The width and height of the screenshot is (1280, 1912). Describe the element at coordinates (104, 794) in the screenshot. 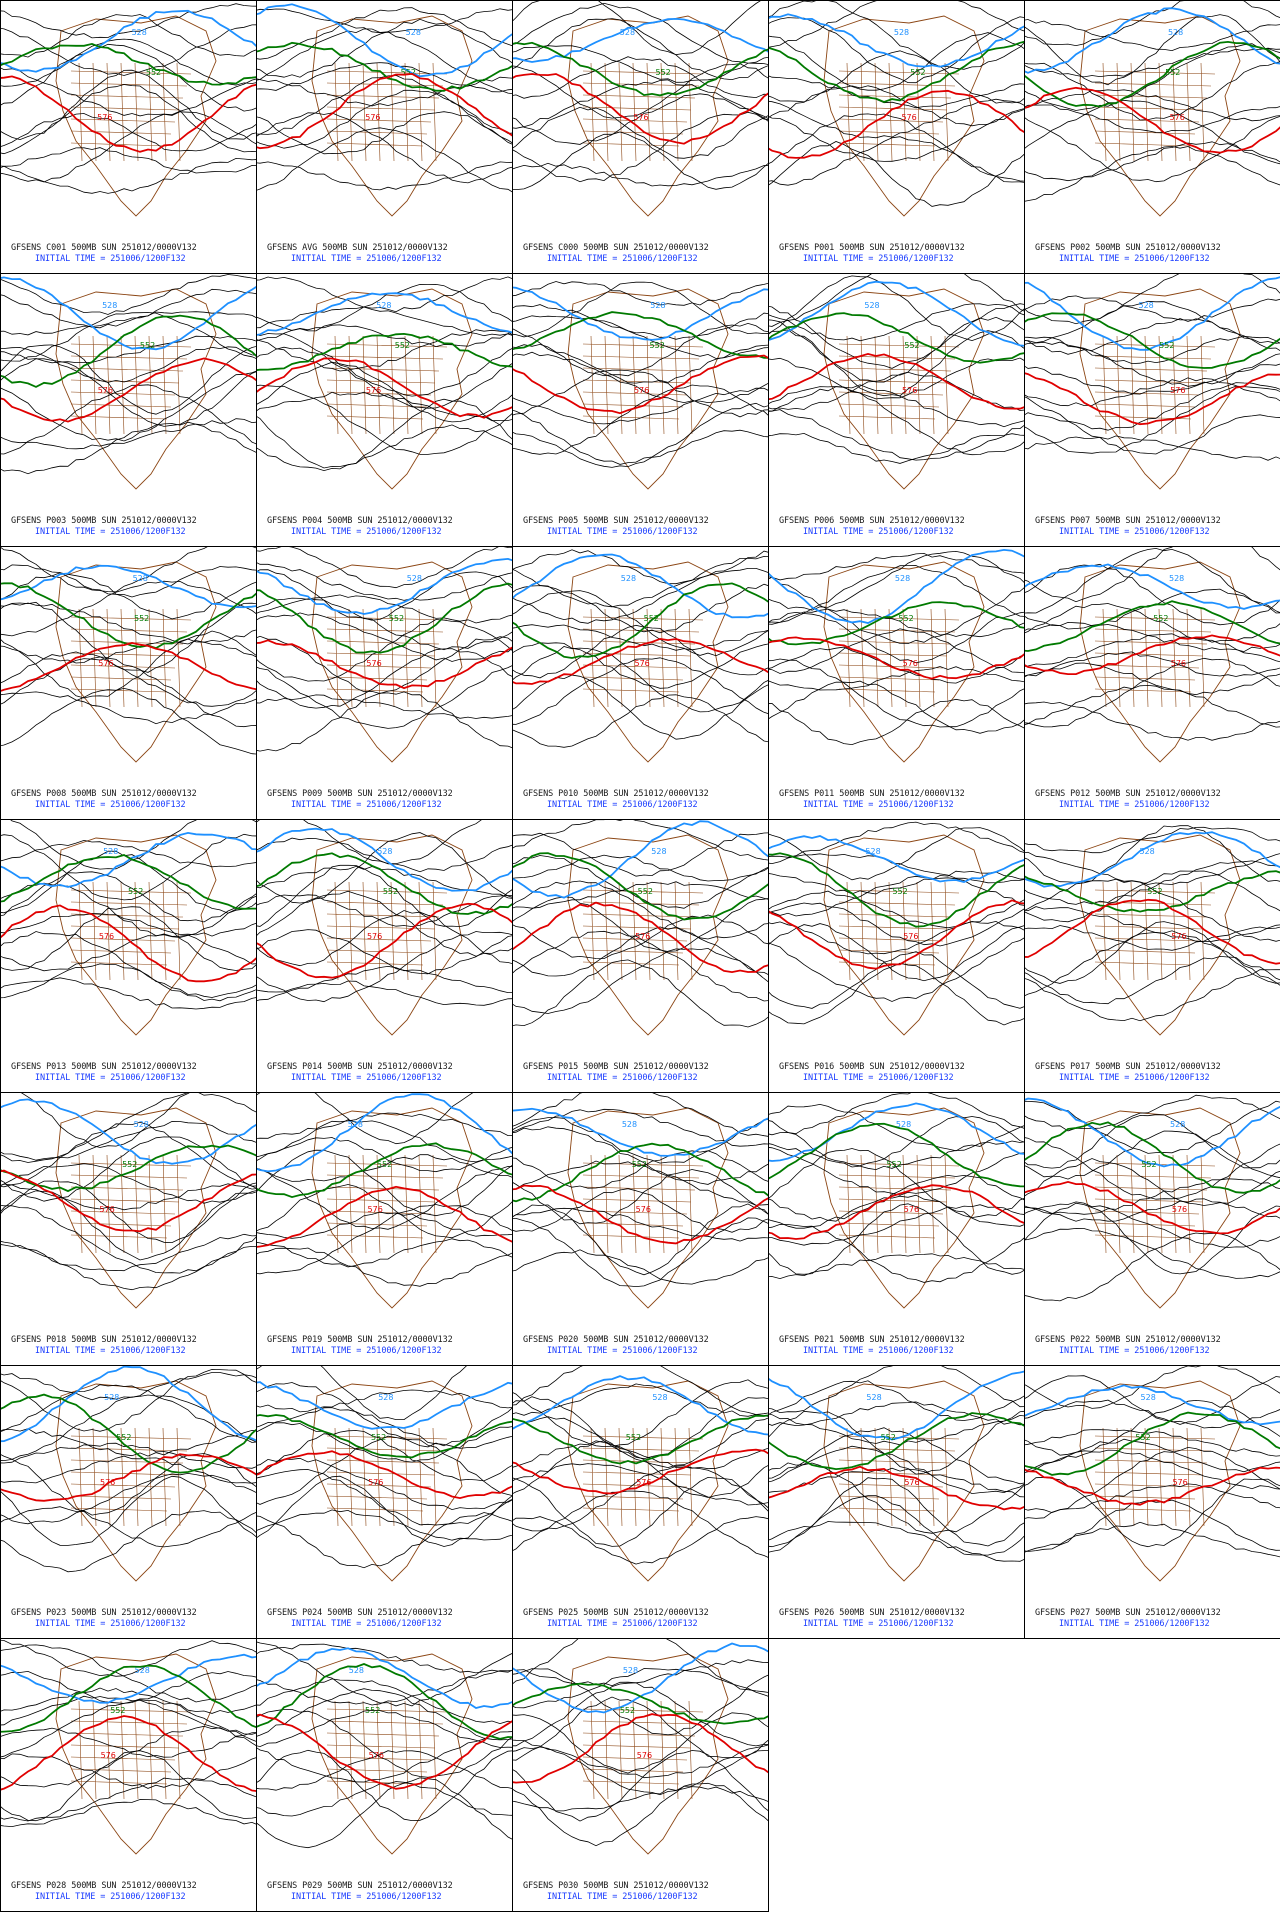

I see `panel-header: GFSENS P008 500MB SUN 251012/0000V132` at that location.